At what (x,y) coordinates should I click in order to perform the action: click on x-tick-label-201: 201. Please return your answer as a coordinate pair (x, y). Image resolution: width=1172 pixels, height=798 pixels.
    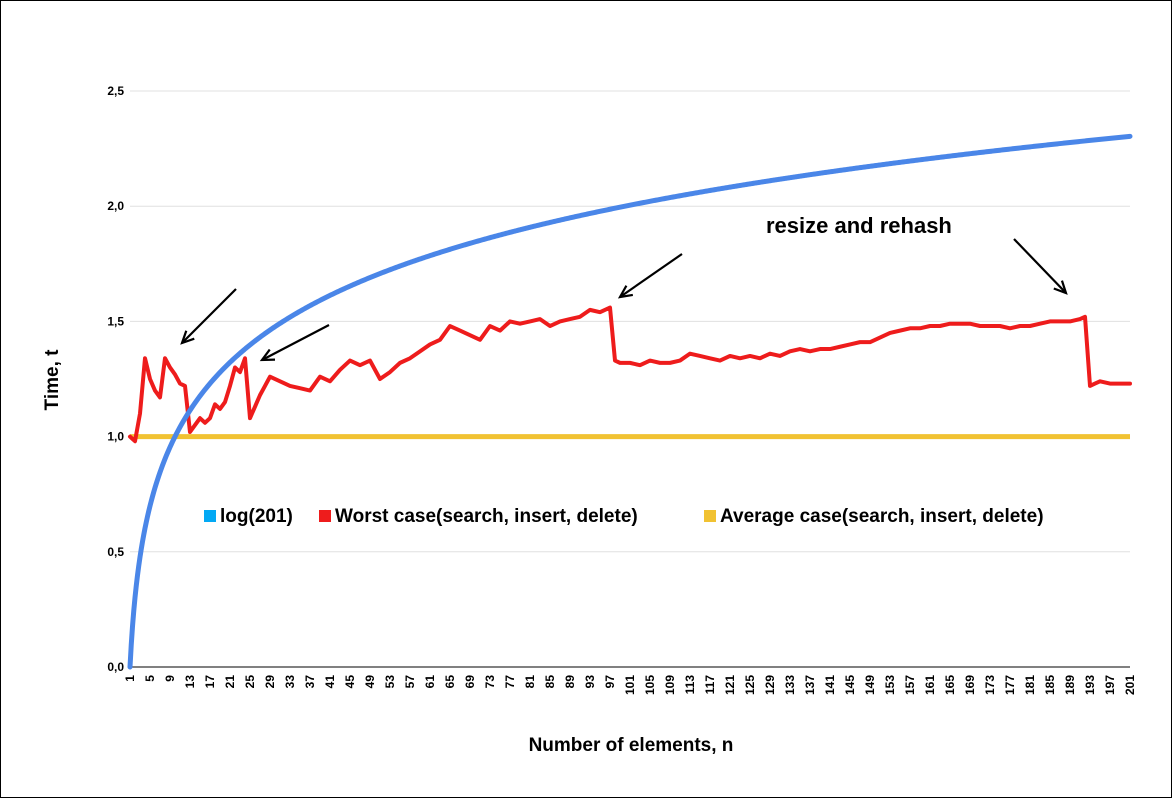
    Looking at the image, I should click on (1130, 685).